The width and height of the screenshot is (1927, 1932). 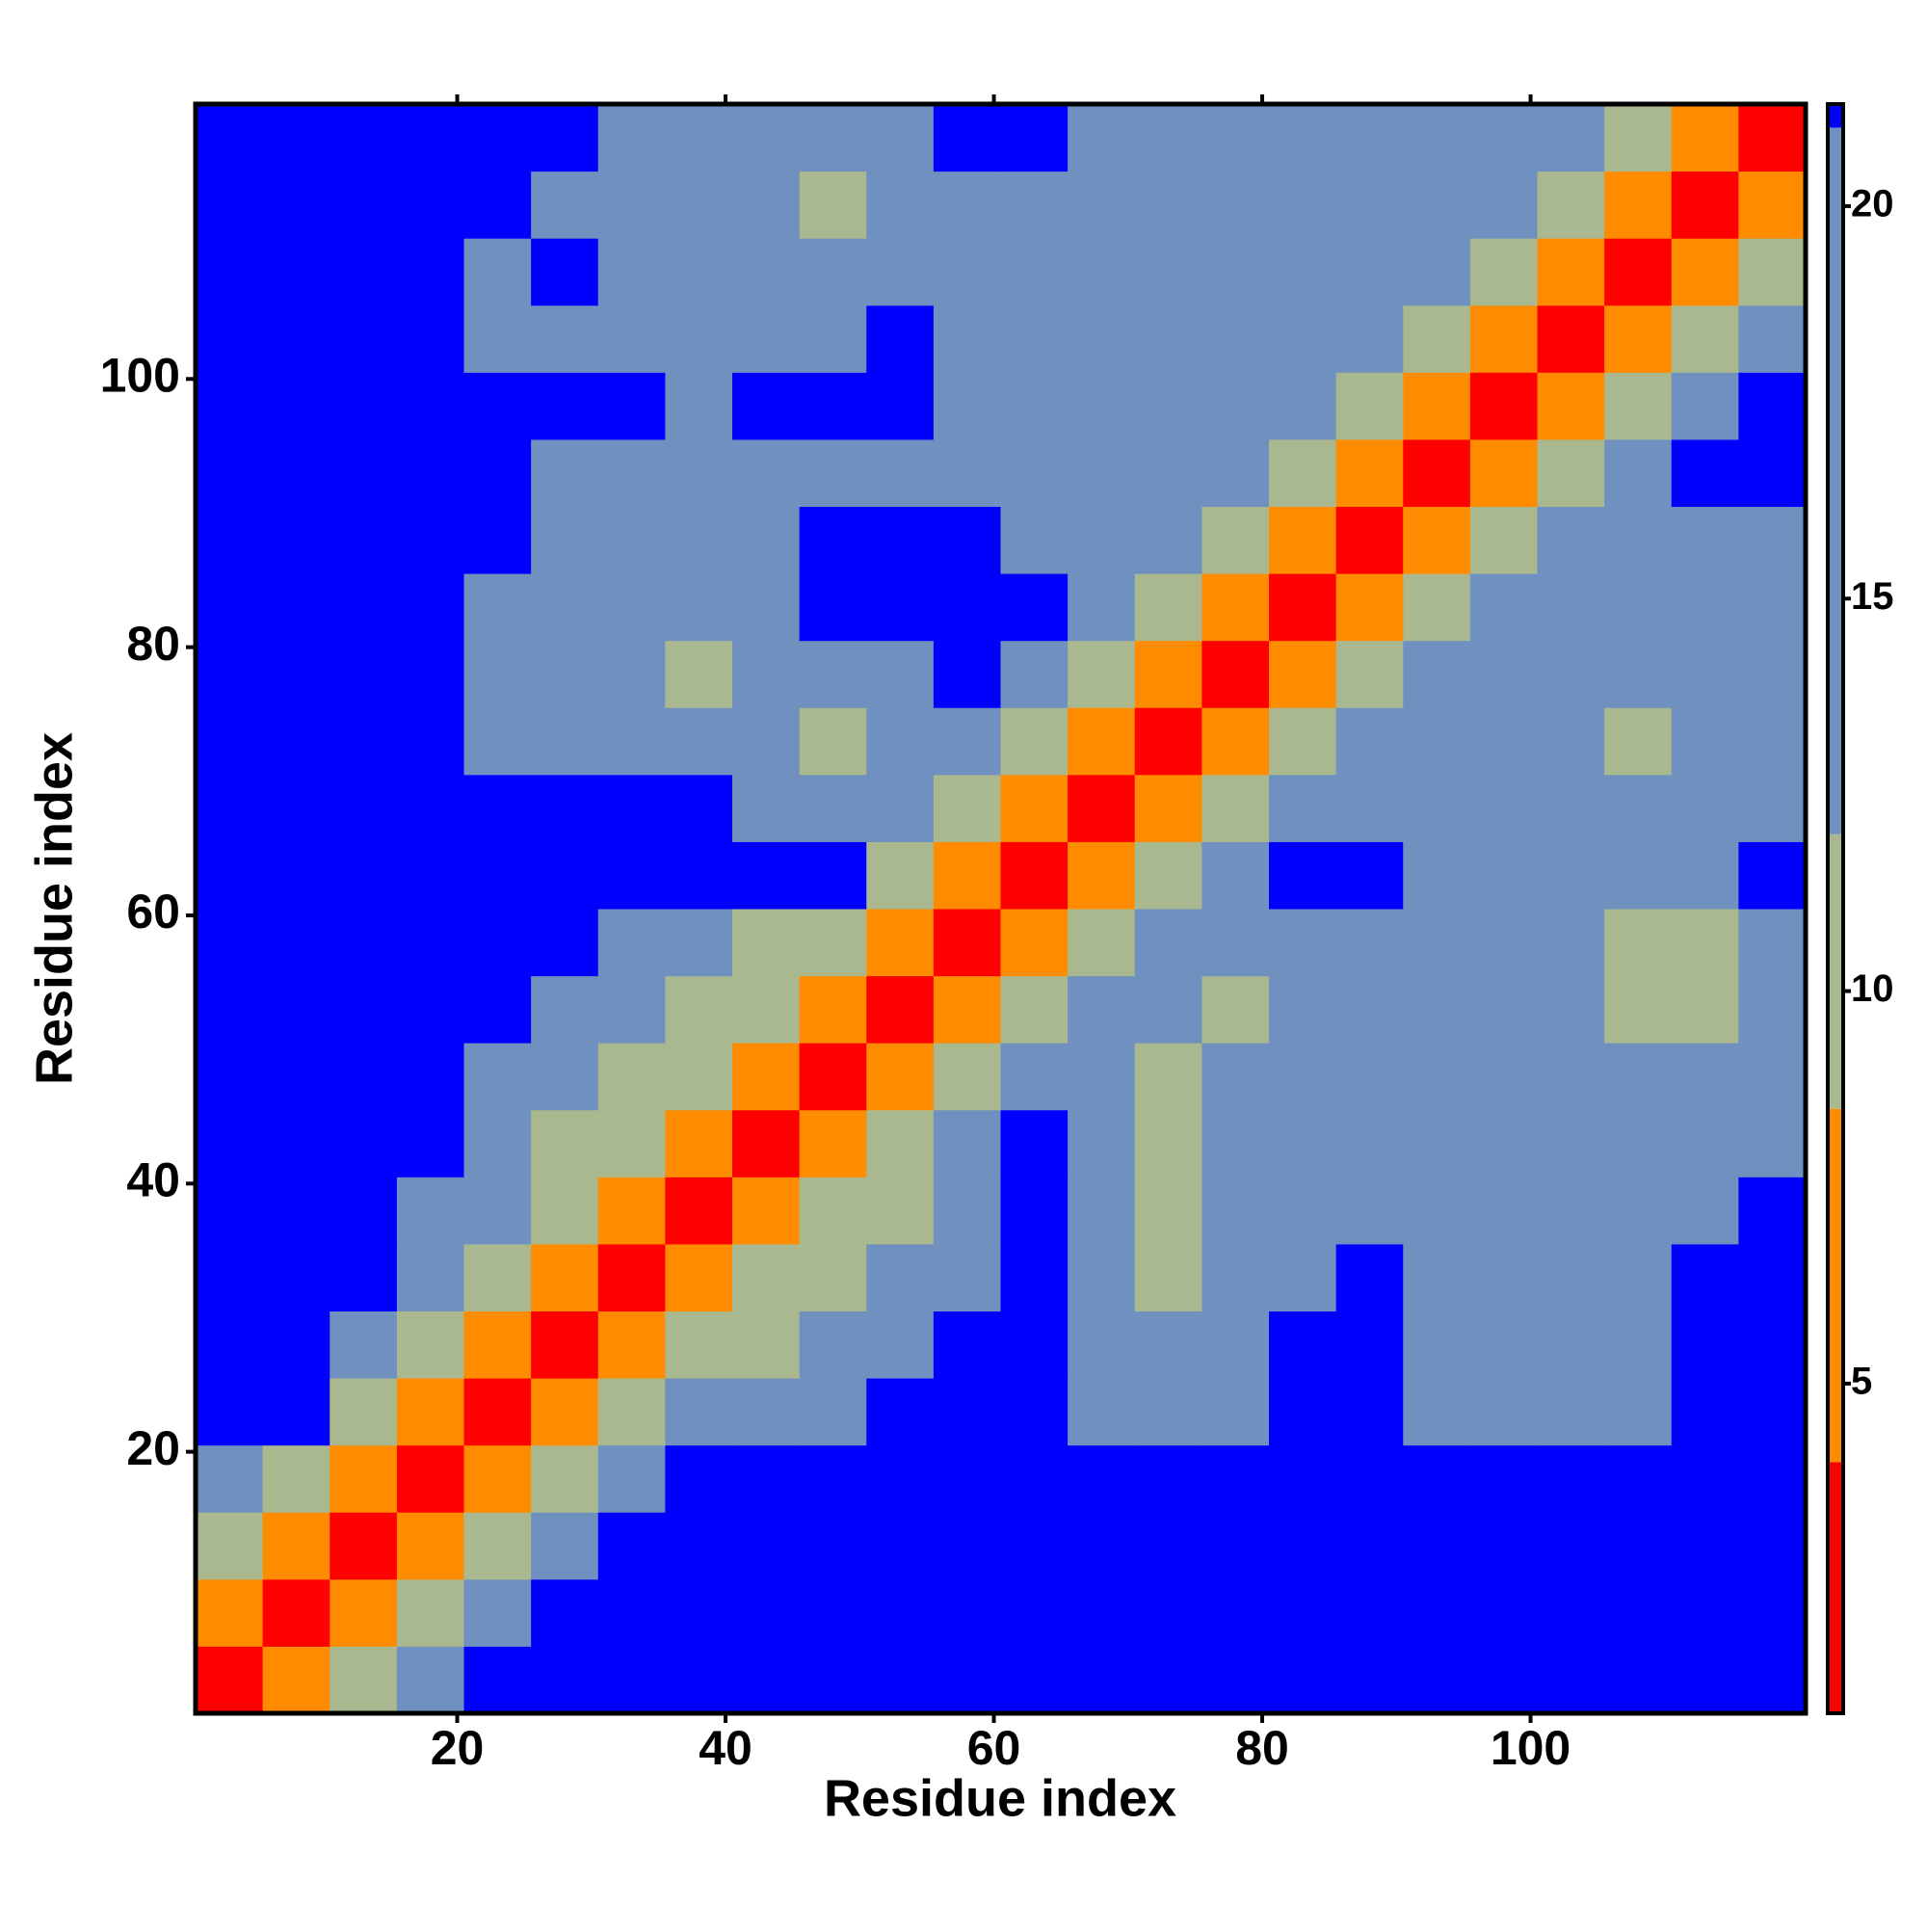 What do you see at coordinates (458, 1748) in the screenshot?
I see `x-tick-label: 20` at bounding box center [458, 1748].